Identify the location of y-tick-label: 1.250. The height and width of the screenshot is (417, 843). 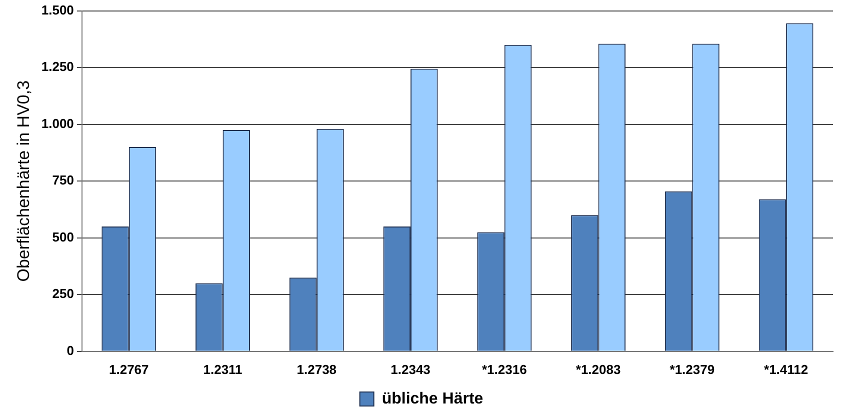
(57, 66).